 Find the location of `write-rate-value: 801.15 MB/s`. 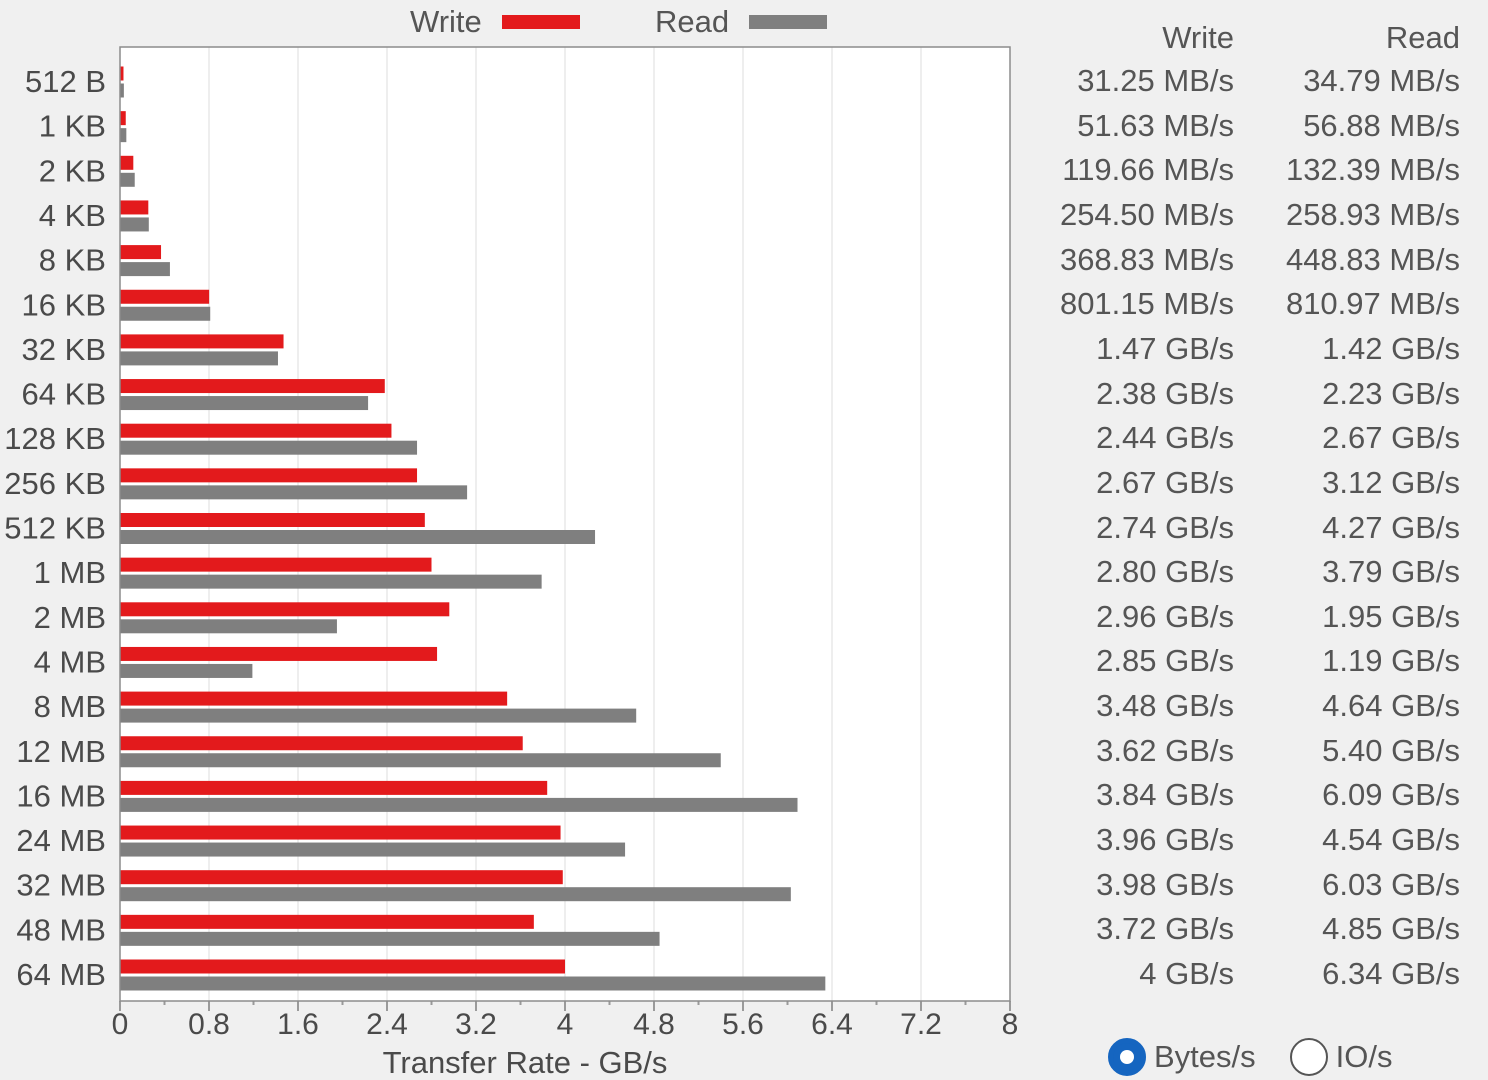

write-rate-value: 801.15 MB/s is located at coordinates (1146, 304).